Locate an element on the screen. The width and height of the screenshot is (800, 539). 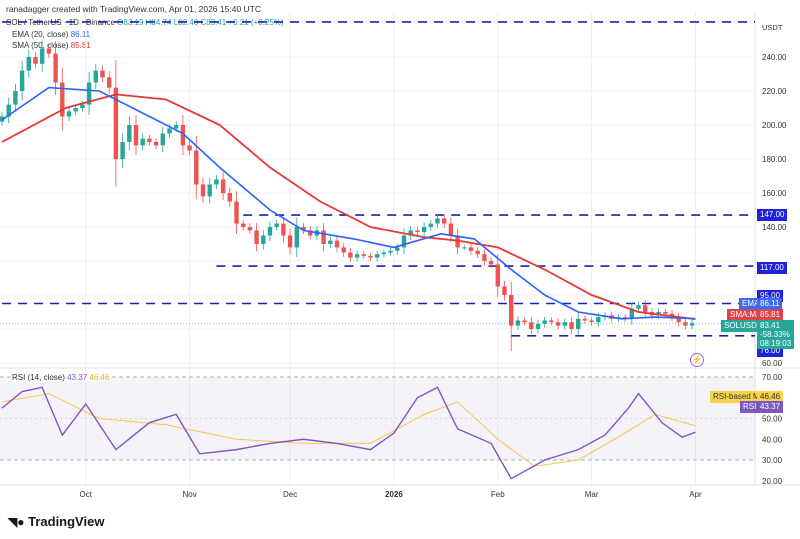
level-117-label: 117.00 is located at coordinates (772, 268).